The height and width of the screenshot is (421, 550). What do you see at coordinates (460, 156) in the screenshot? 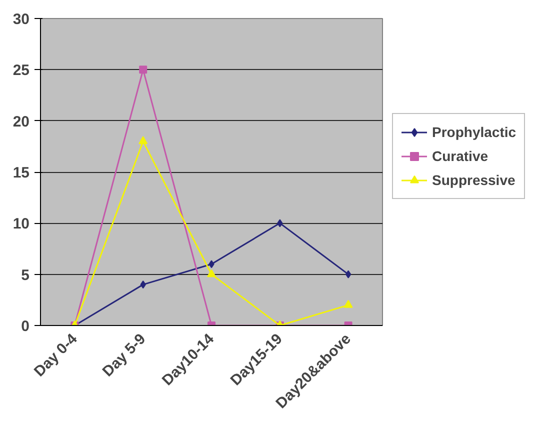
I see `legend-label: Curative` at bounding box center [460, 156].